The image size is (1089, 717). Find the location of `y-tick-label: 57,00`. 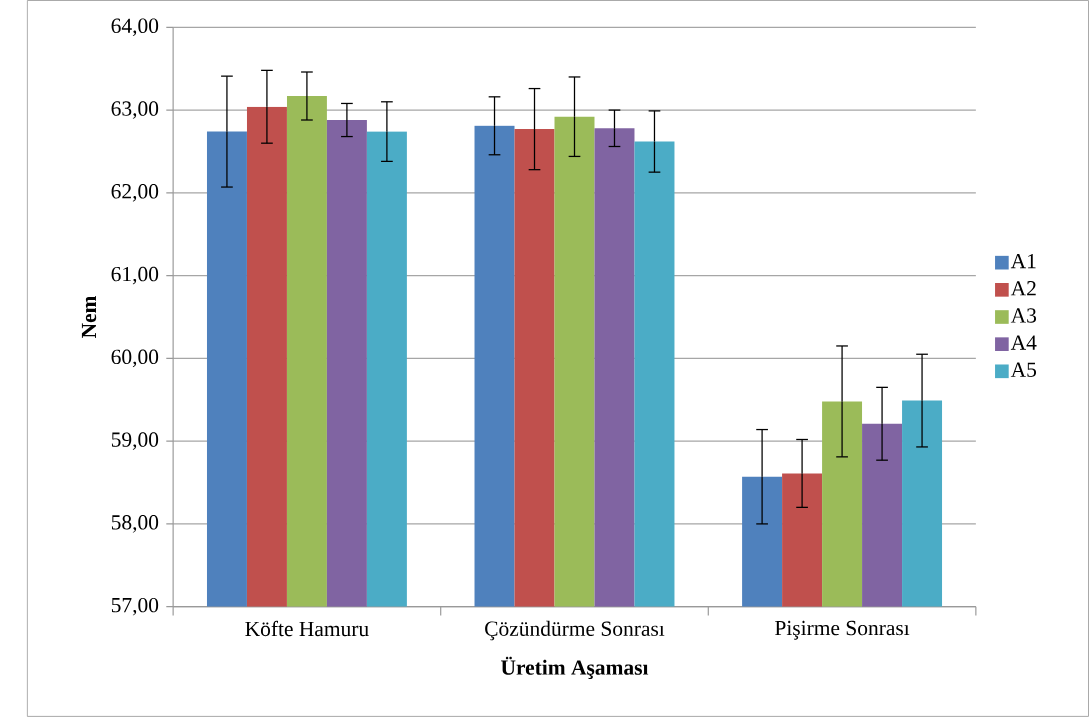

y-tick-label: 57,00 is located at coordinates (135, 606).